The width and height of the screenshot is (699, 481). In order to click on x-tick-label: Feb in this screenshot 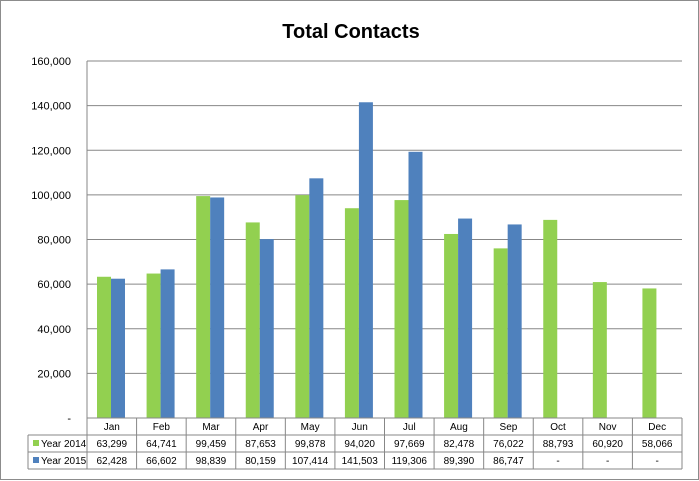, I will do `click(162, 427)`.